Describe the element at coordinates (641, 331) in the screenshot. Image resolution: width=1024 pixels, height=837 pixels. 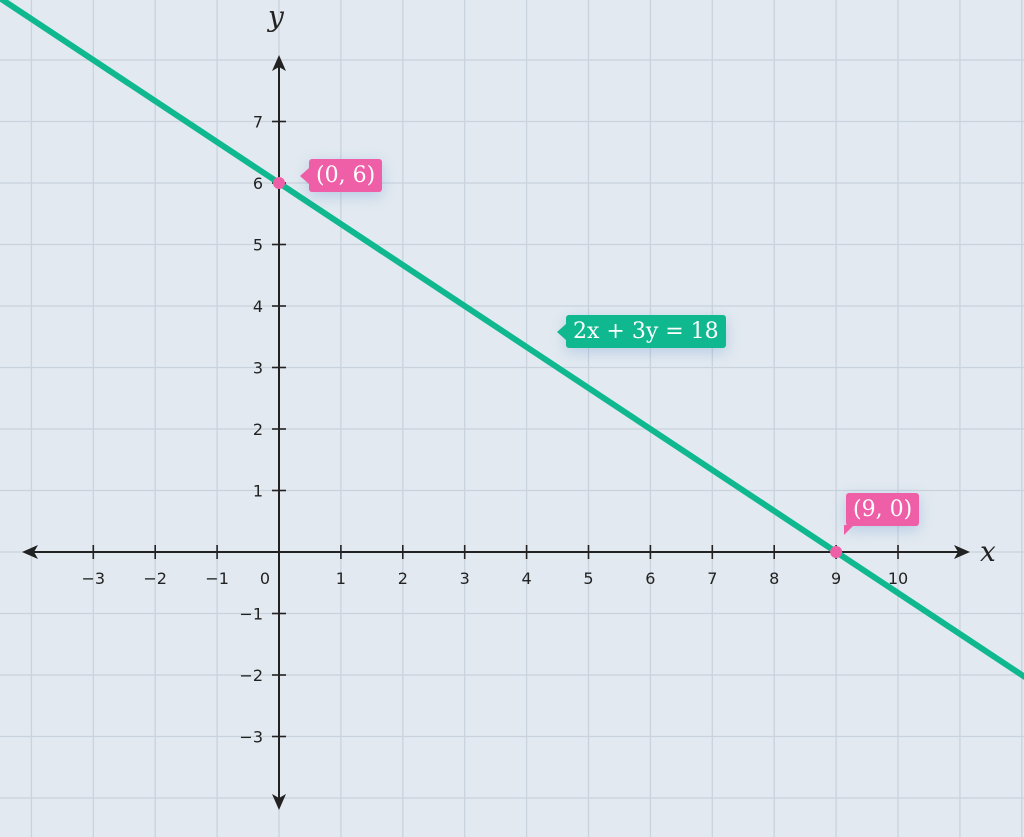
I see `line-equation-label: 2x + 3y = 18` at that location.